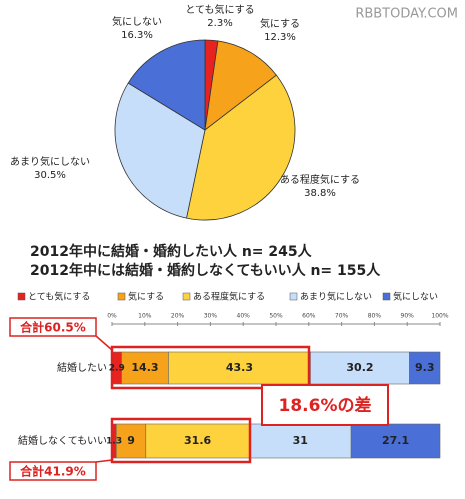  Describe the element at coordinates (375, 316) in the screenshot. I see `x-tick-label: 80%` at that location.